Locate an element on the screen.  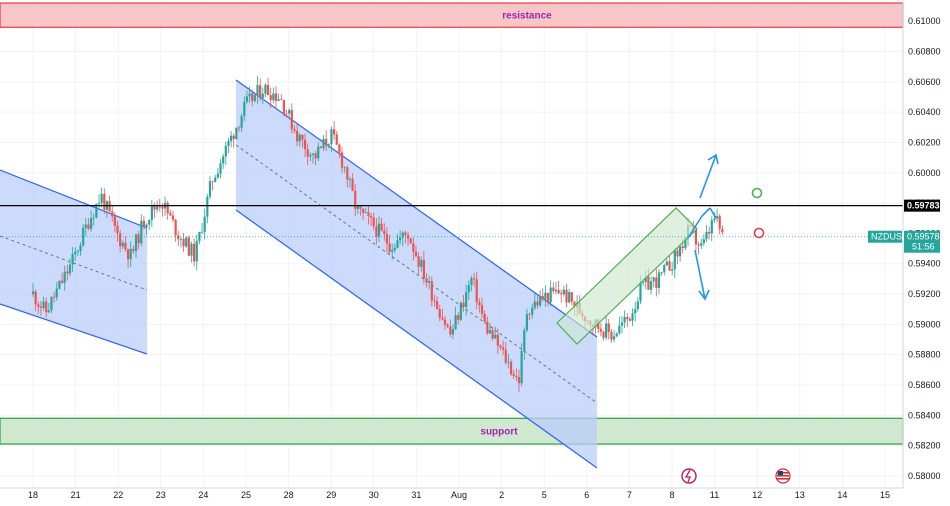
arrow-down is located at coordinates (700, 274).